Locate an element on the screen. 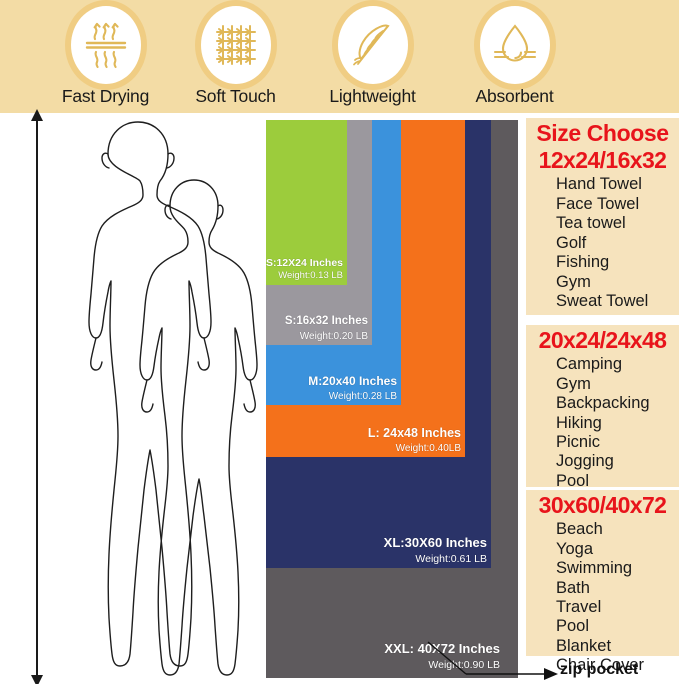  list-item: Camping is located at coordinates (589, 364).